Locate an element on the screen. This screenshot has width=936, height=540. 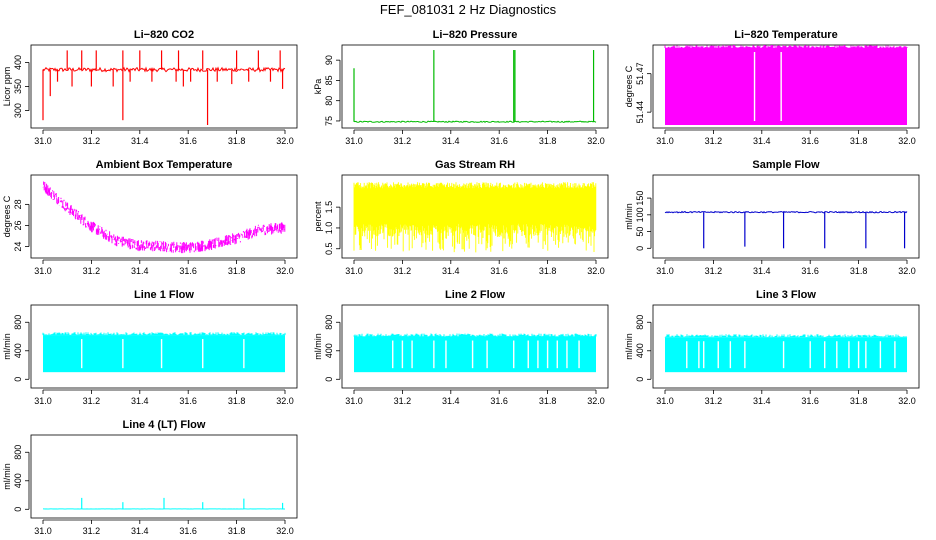
y-axis-label: degrees C is located at coordinates (629, 86).